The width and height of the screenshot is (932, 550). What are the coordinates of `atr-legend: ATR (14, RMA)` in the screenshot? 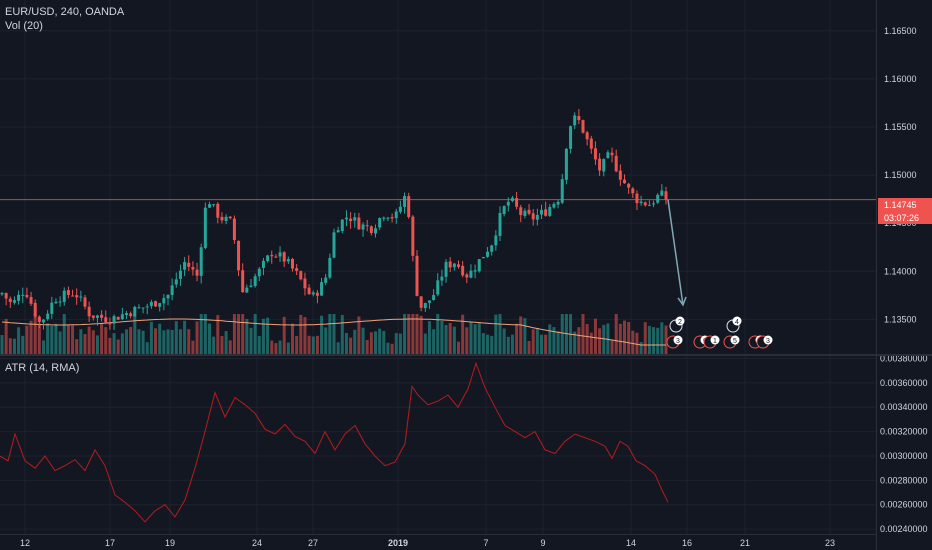 It's located at (42, 368).